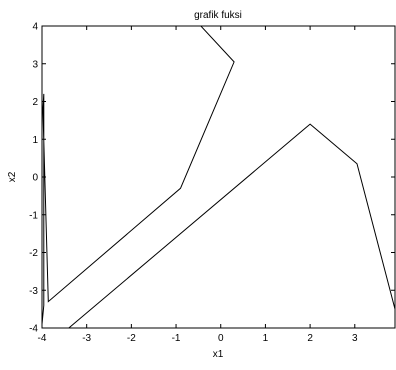  Describe the element at coordinates (221, 338) in the screenshot. I see `x-tick-label: 0` at that location.